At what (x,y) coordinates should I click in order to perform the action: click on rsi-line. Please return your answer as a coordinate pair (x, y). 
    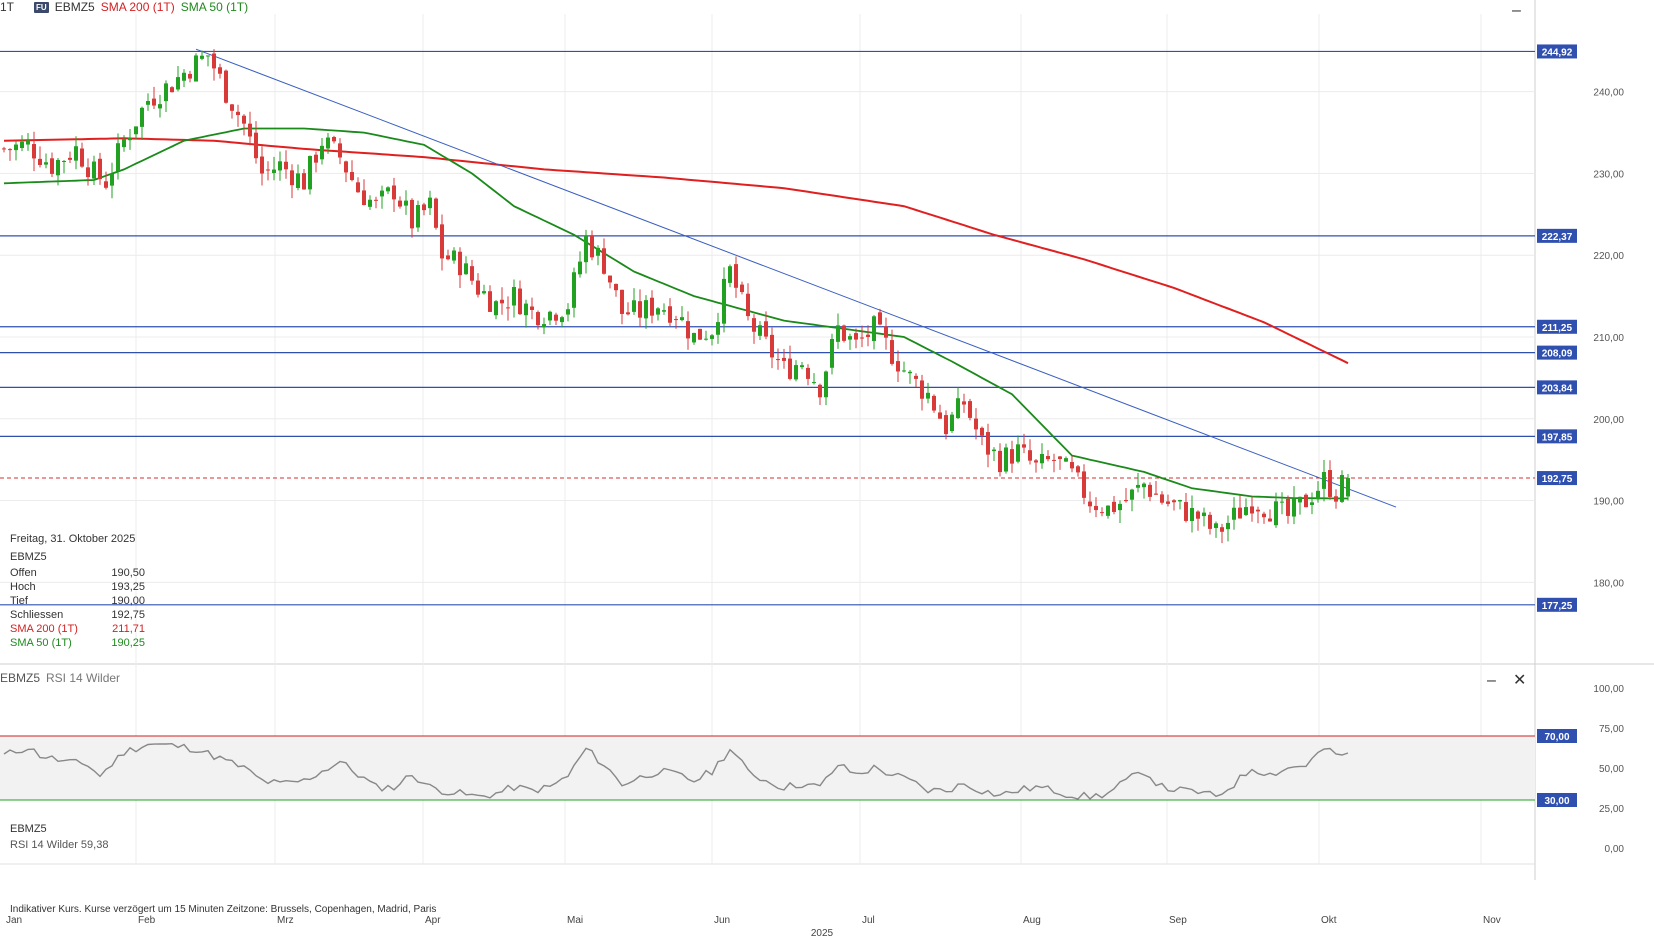
    Looking at the image, I should click on (676, 771).